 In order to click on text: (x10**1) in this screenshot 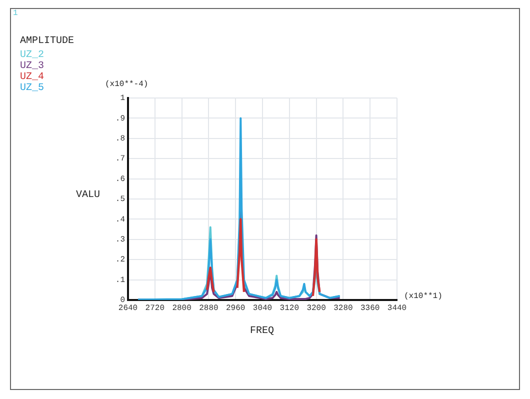, I will do `click(423, 296)`.